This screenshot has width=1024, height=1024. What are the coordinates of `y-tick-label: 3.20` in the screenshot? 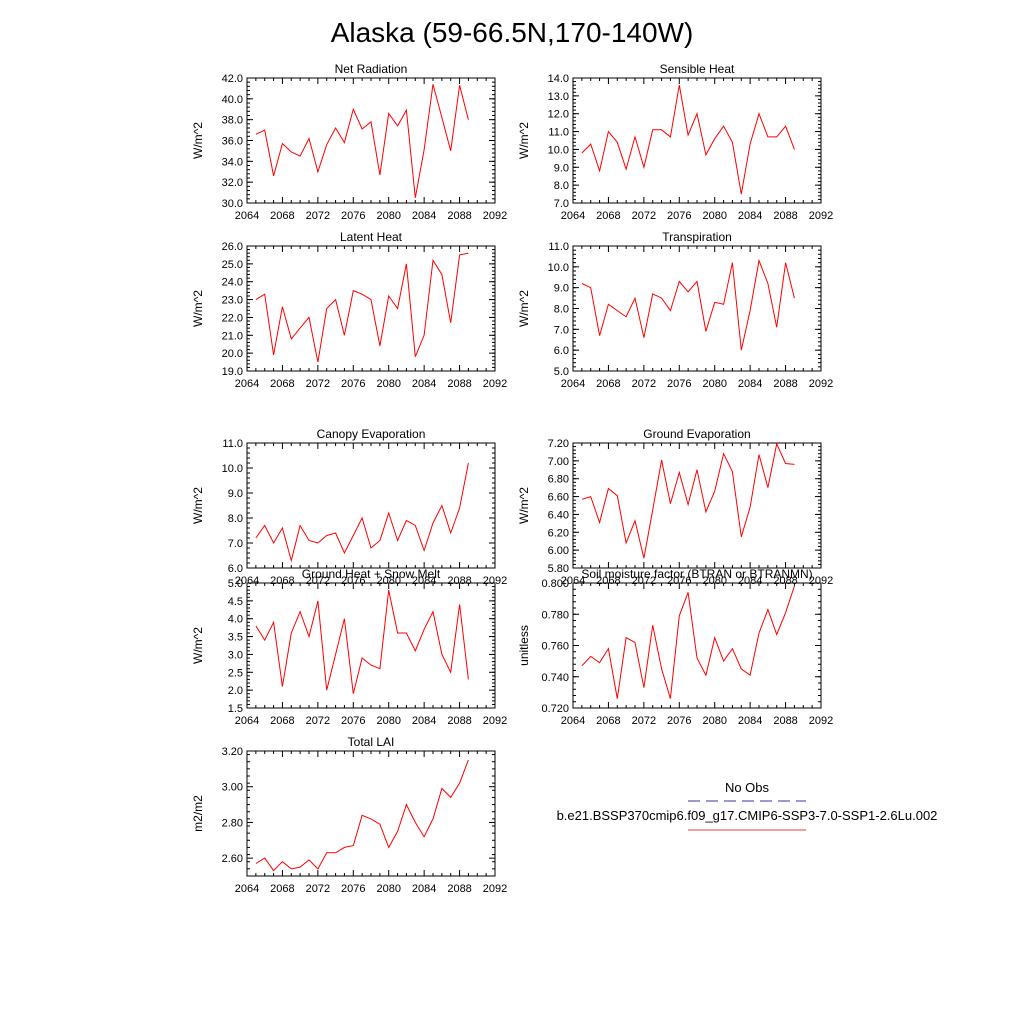 It's located at (232, 752).